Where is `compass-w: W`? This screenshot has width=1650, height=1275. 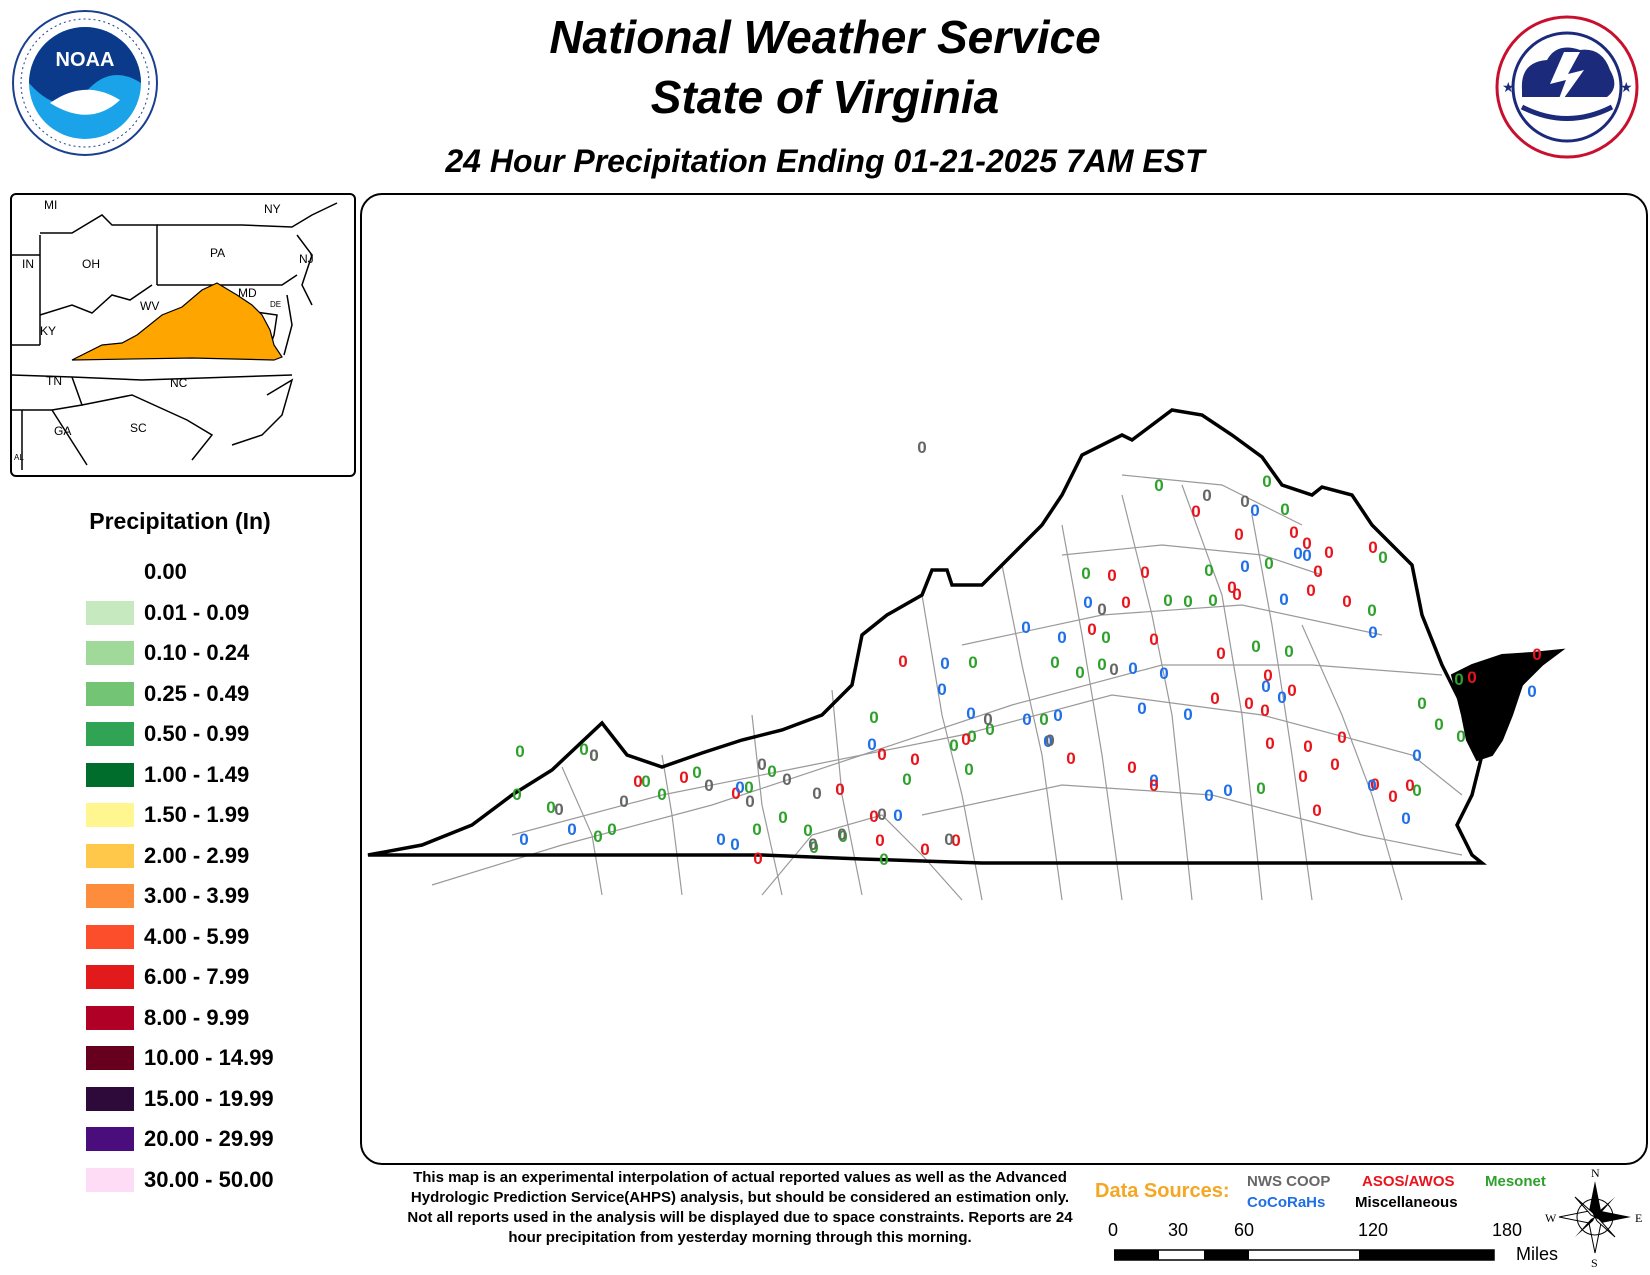
compass-w: W is located at coordinates (1551, 1218).